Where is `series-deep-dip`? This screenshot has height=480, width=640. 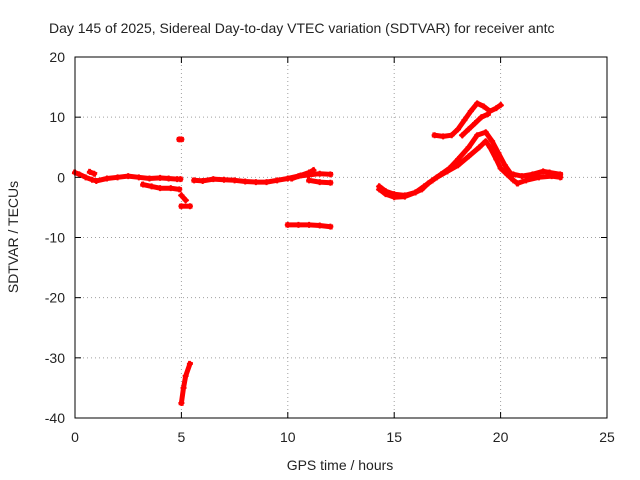
series-deep-dip is located at coordinates (186, 383).